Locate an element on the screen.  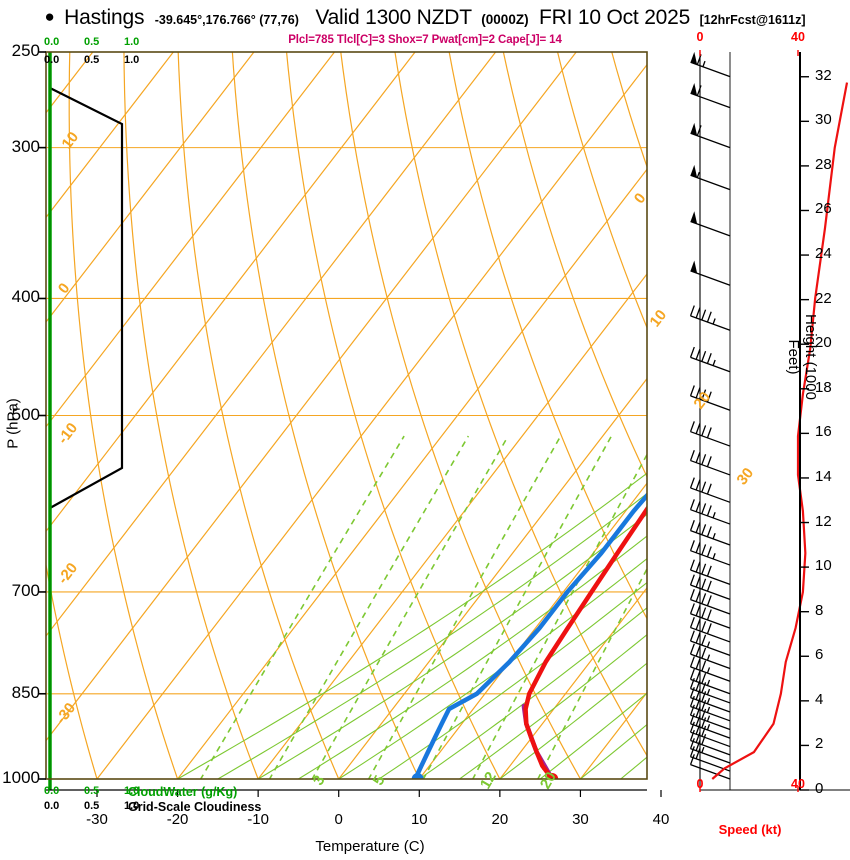
valid-utc: (0000Z) is located at coordinates (505, 19).